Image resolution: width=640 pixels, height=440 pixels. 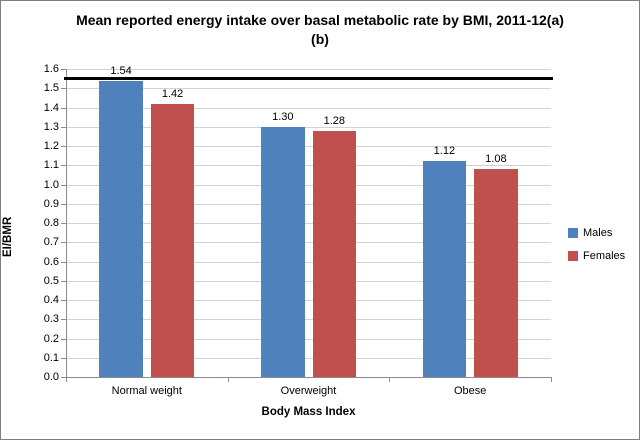 I want to click on y-tick-label: 0.9, so click(x=51, y=204).